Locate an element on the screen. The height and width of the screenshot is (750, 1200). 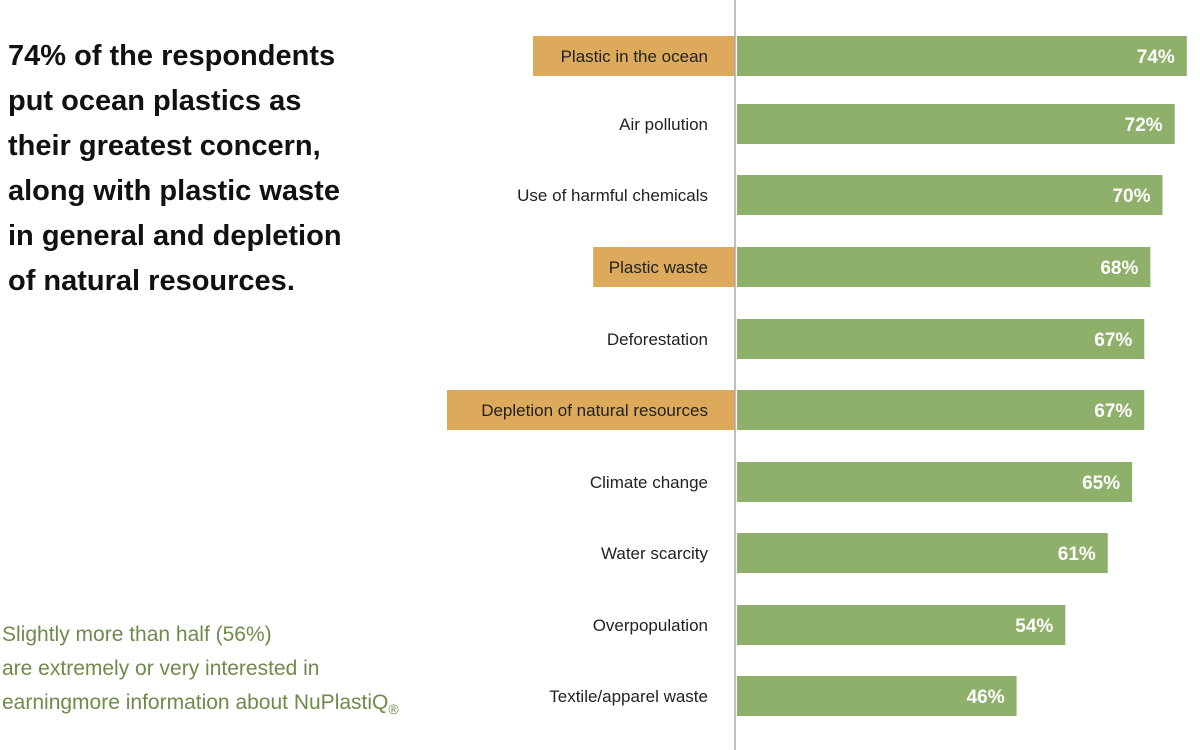
value-label: 54% is located at coordinates (1034, 626).